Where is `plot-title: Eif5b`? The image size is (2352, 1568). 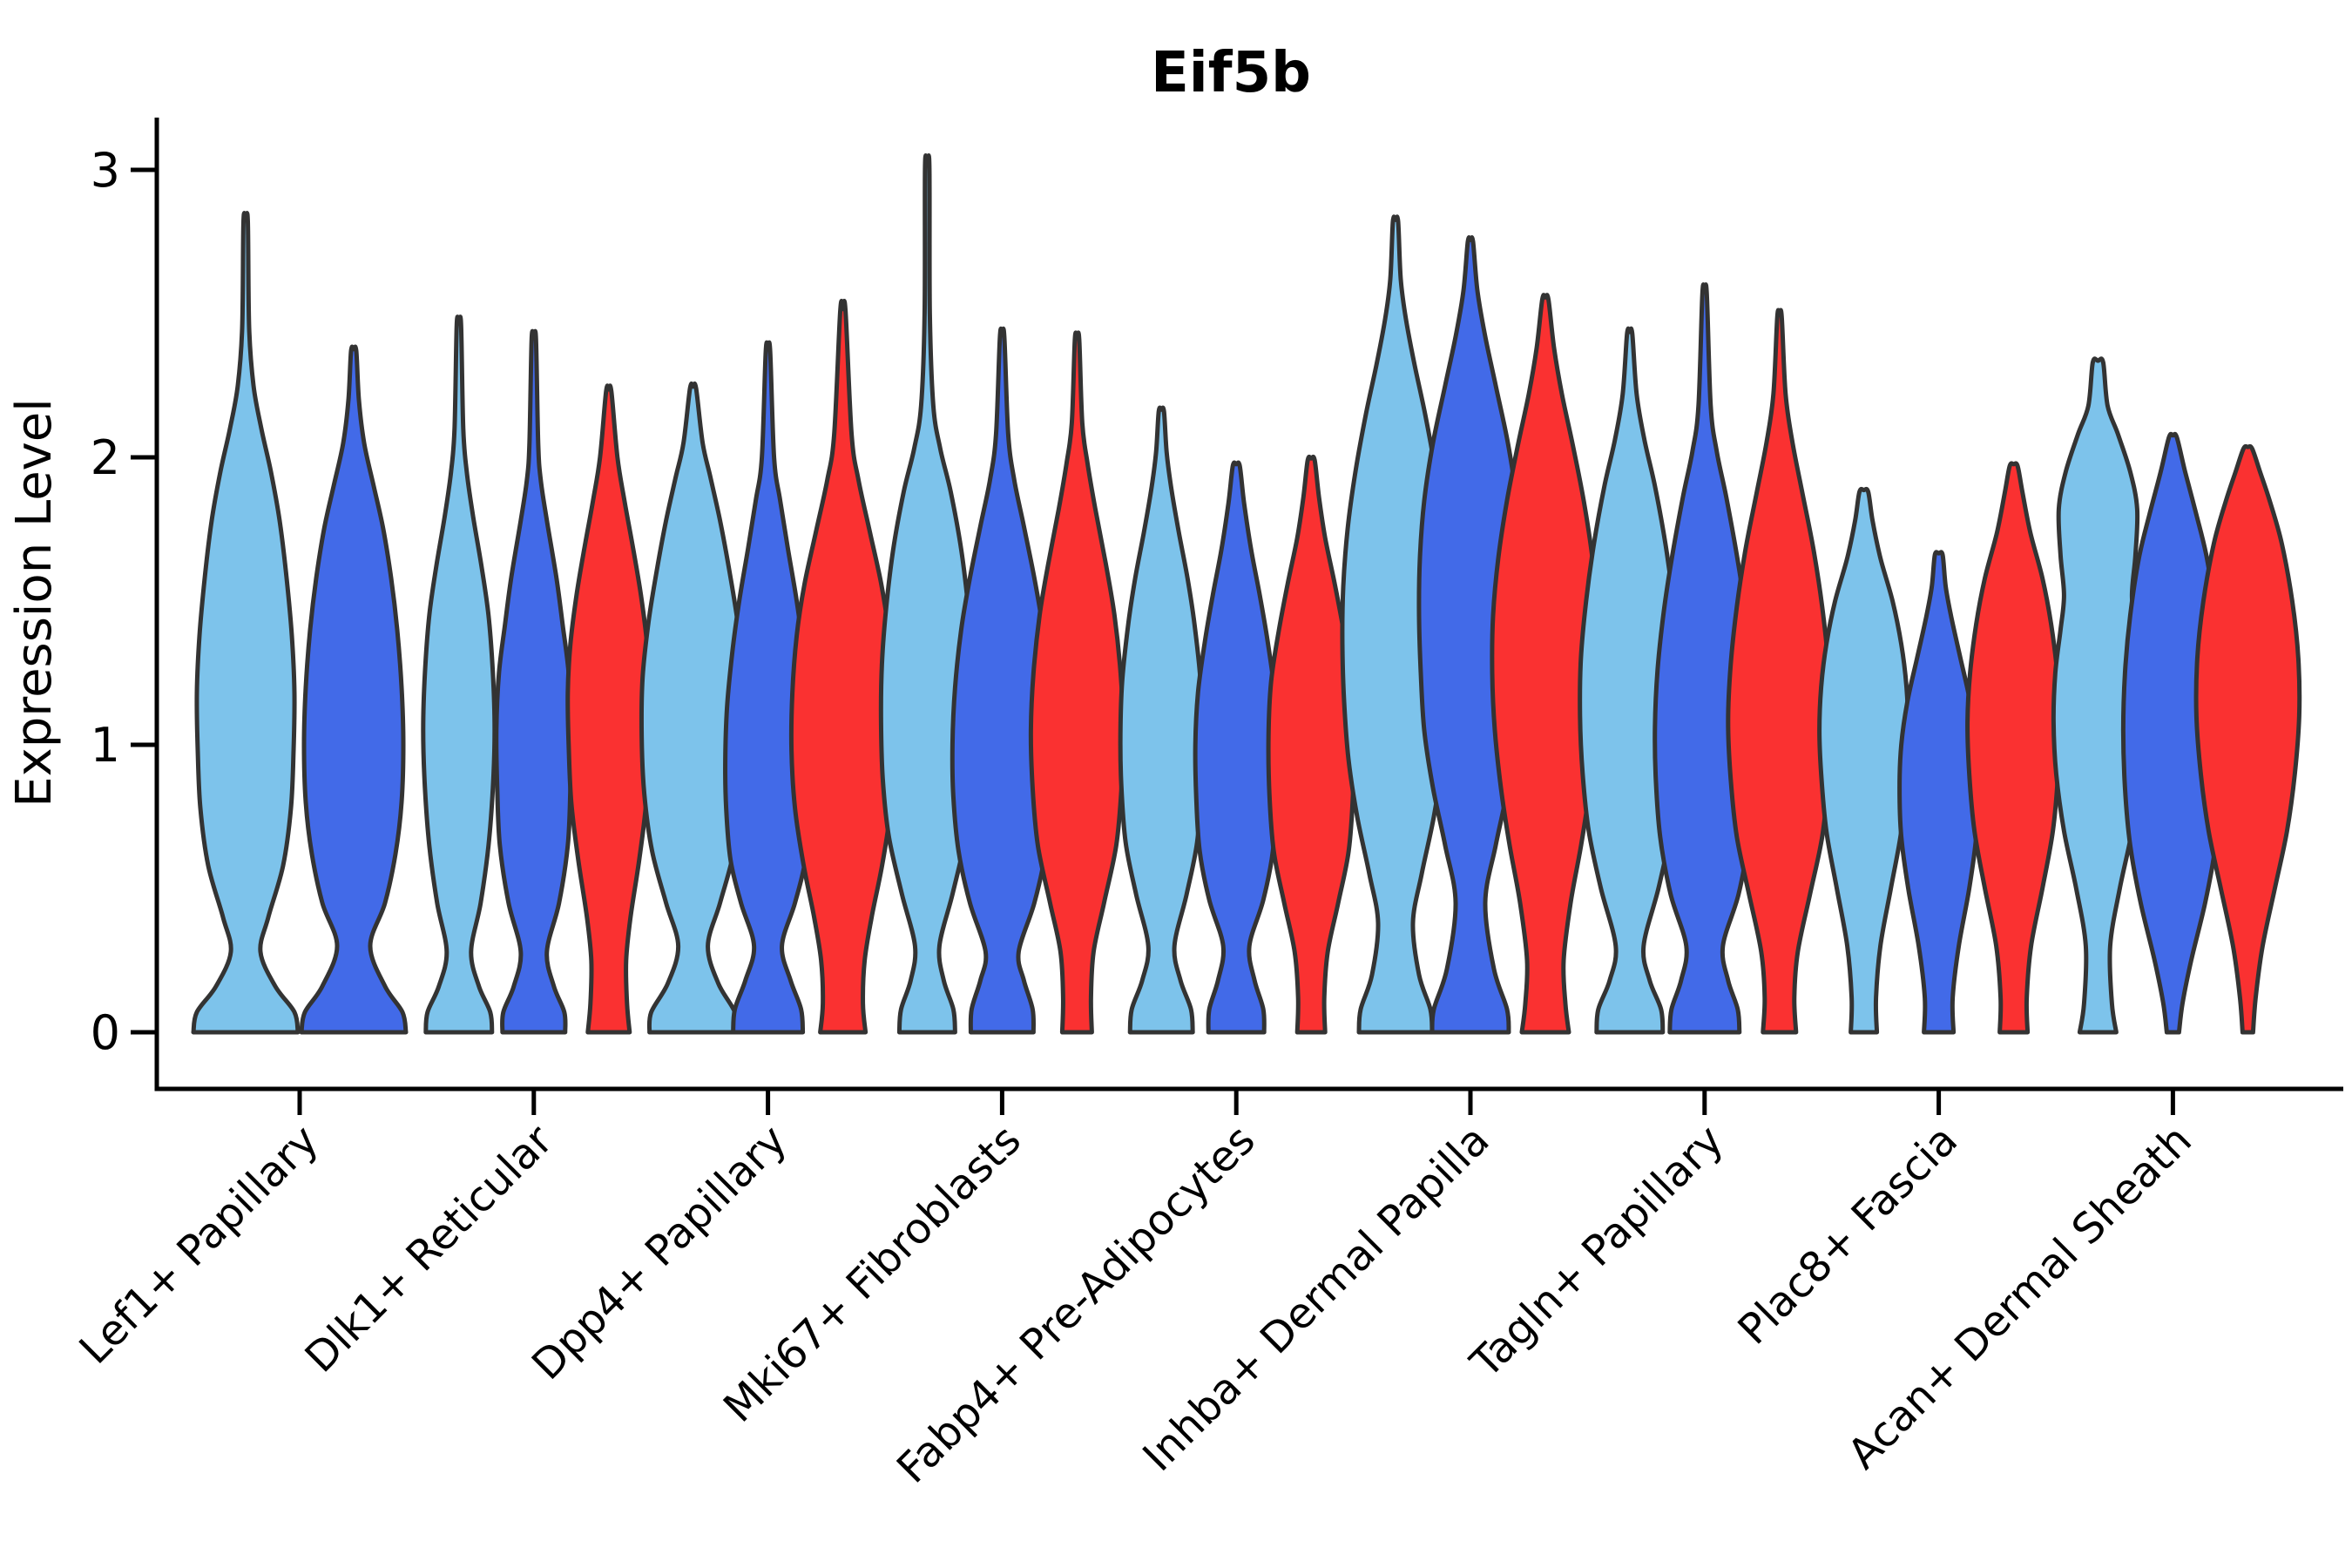 plot-title: Eif5b is located at coordinates (1231, 73).